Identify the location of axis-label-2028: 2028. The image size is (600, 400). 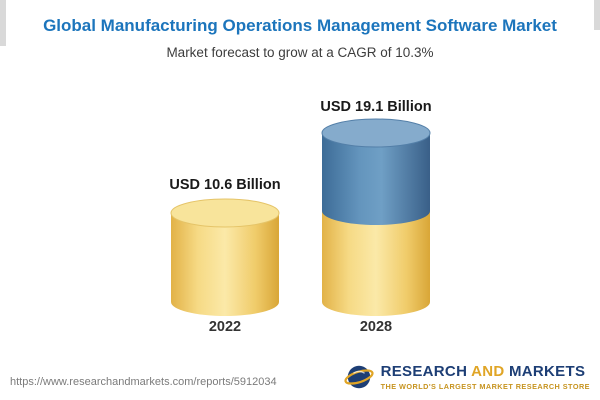
(376, 327).